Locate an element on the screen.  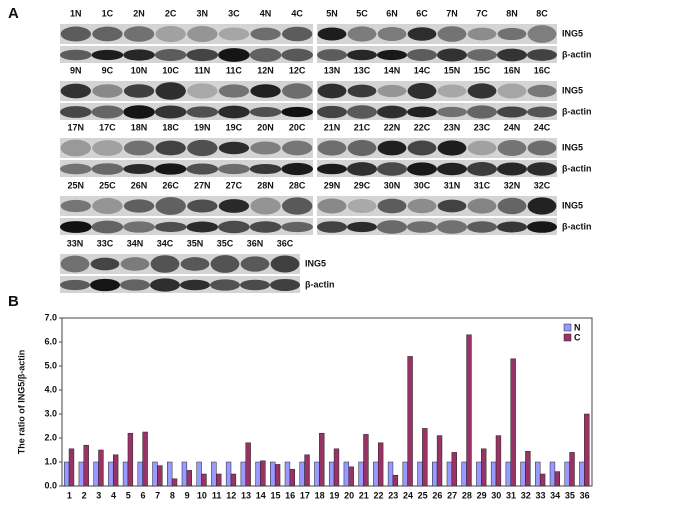
x-tick-label: 19 is located at coordinates (334, 495).